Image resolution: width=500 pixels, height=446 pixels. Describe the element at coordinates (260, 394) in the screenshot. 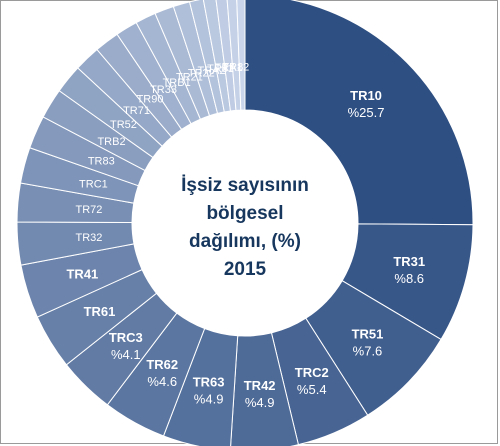

I see `slice-label-tr42: TR42 %4.9` at that location.